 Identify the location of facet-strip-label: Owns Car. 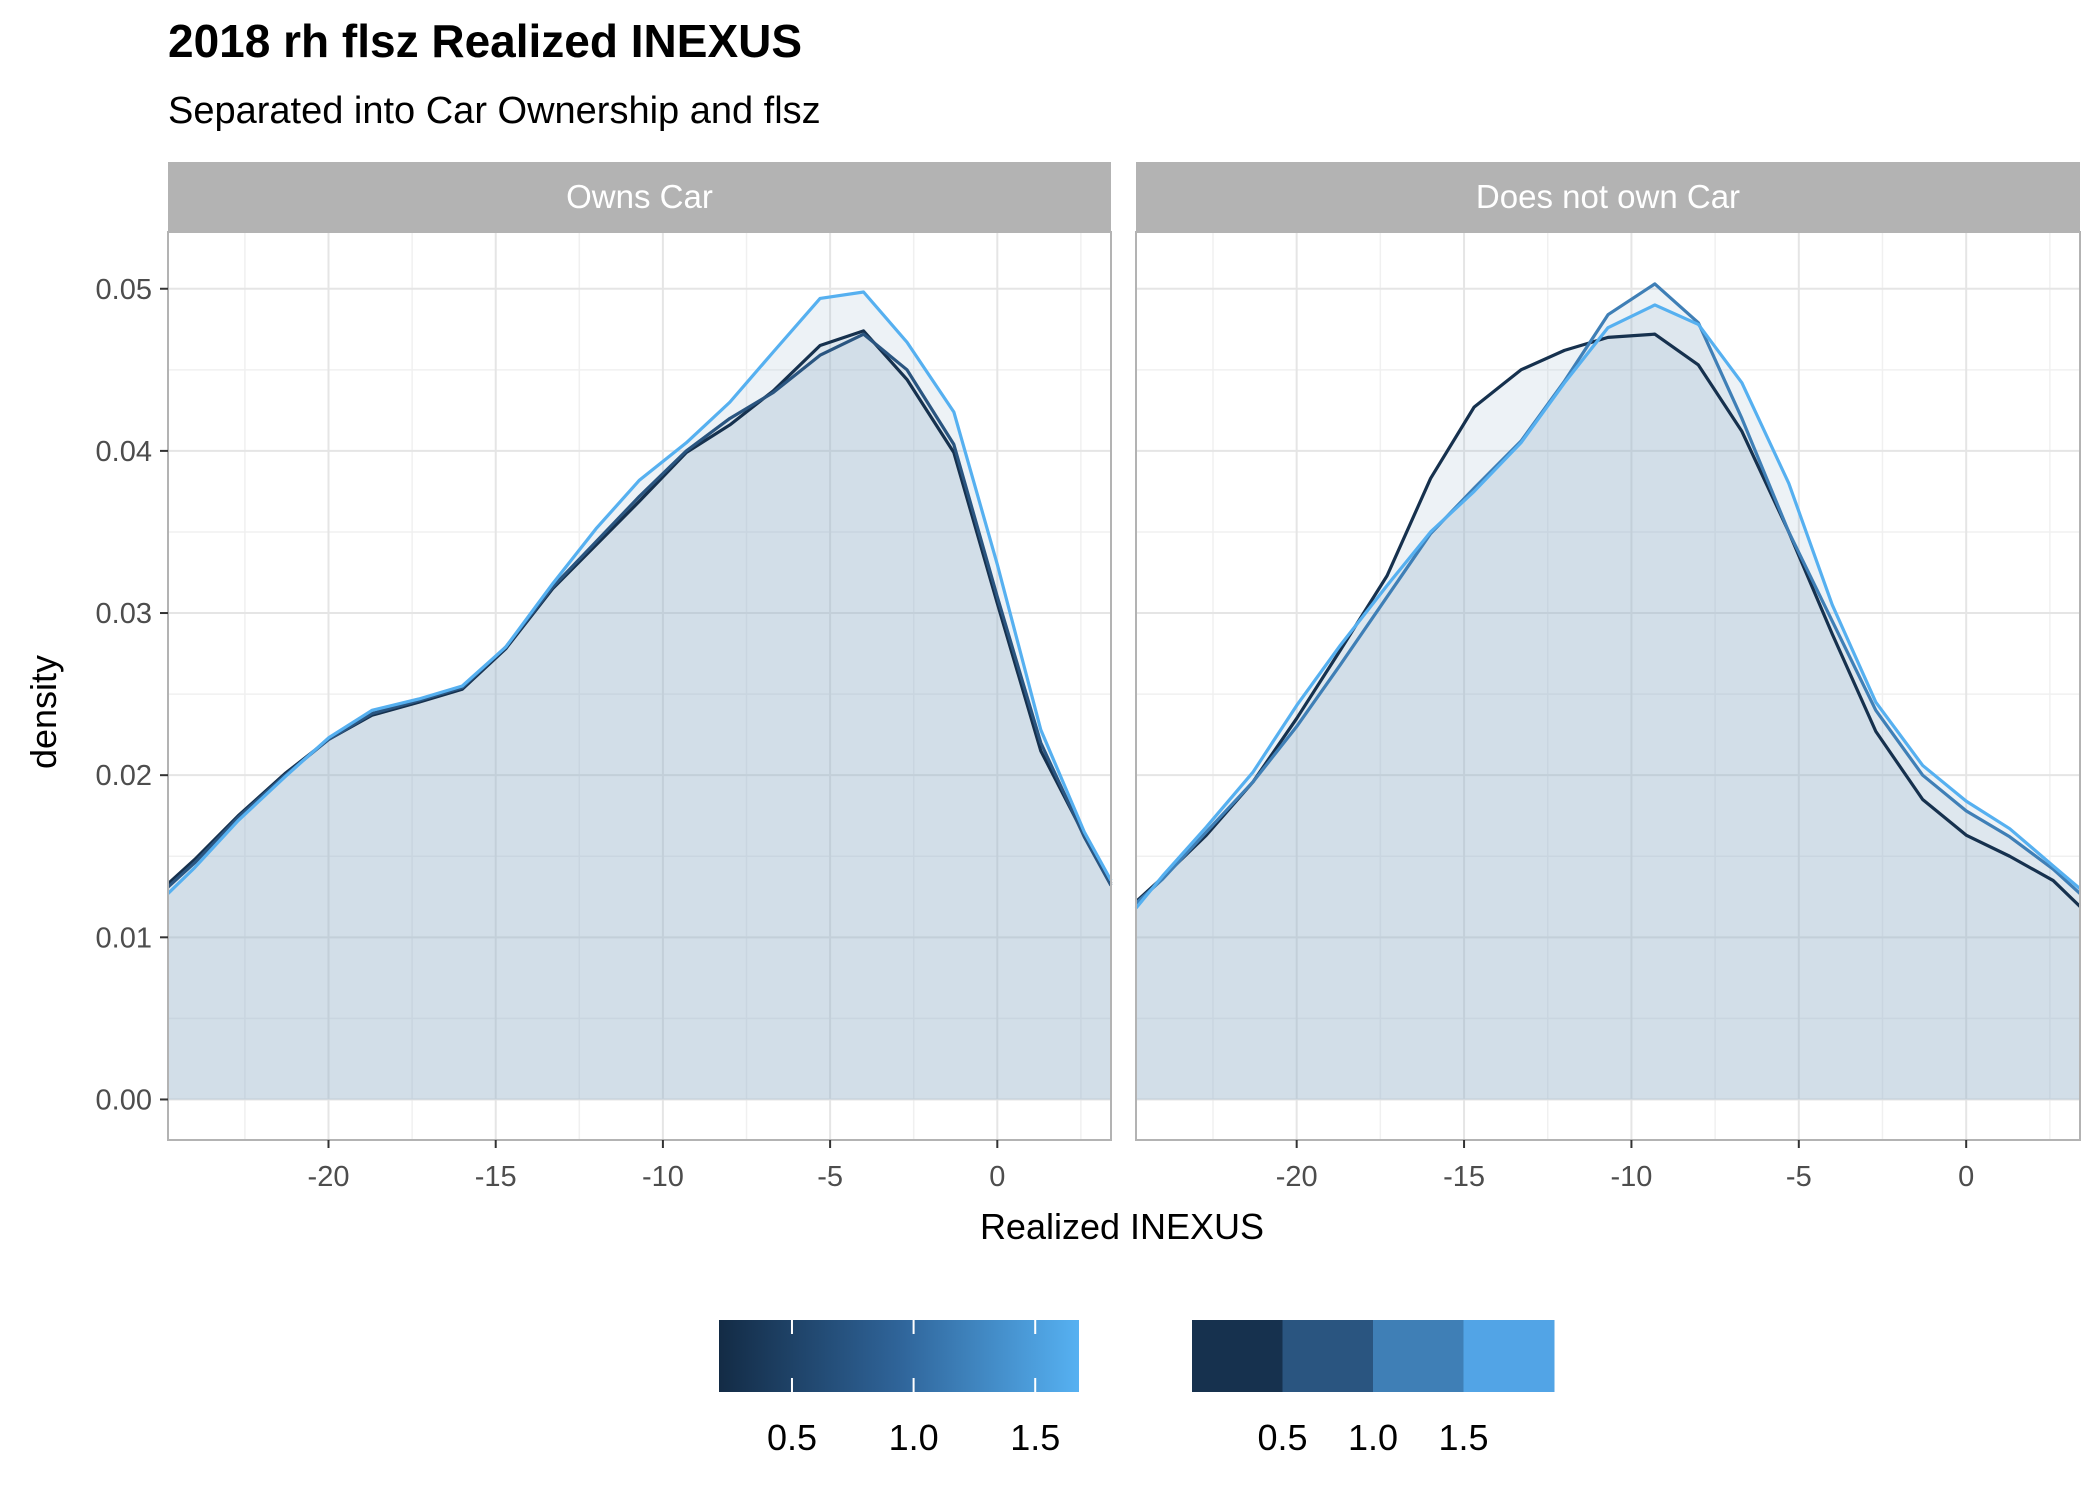
(639, 196).